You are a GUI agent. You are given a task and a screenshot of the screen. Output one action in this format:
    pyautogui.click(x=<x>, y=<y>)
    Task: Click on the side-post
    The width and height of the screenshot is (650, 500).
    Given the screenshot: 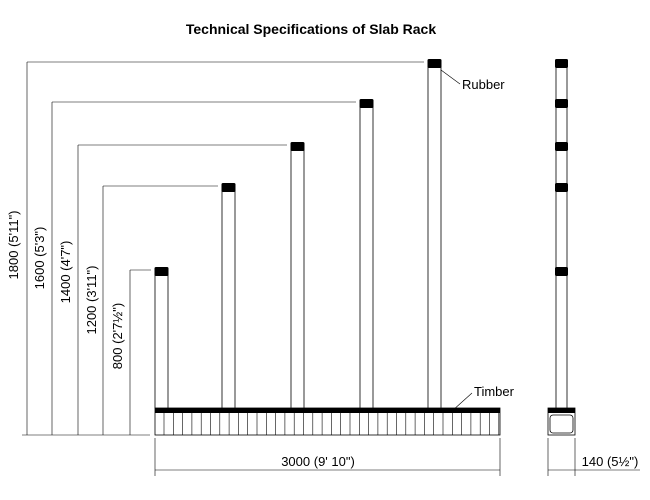 What is the action you would take?
    pyautogui.click(x=561, y=236)
    